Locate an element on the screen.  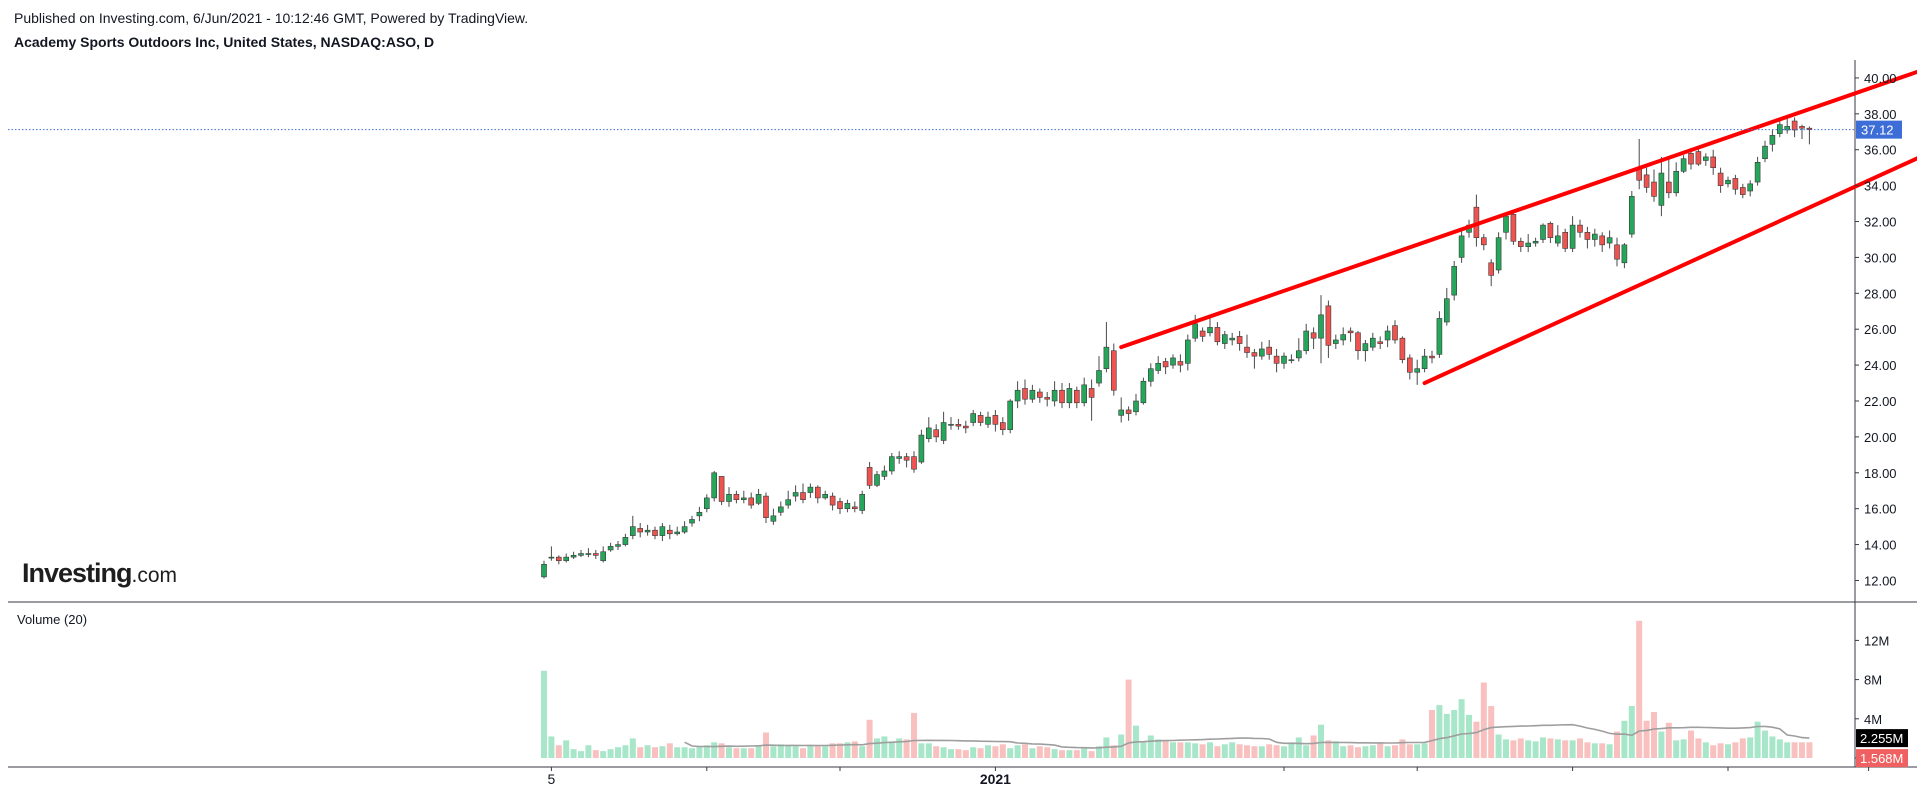
price-tick-label: 24.00 is located at coordinates (1880, 365).